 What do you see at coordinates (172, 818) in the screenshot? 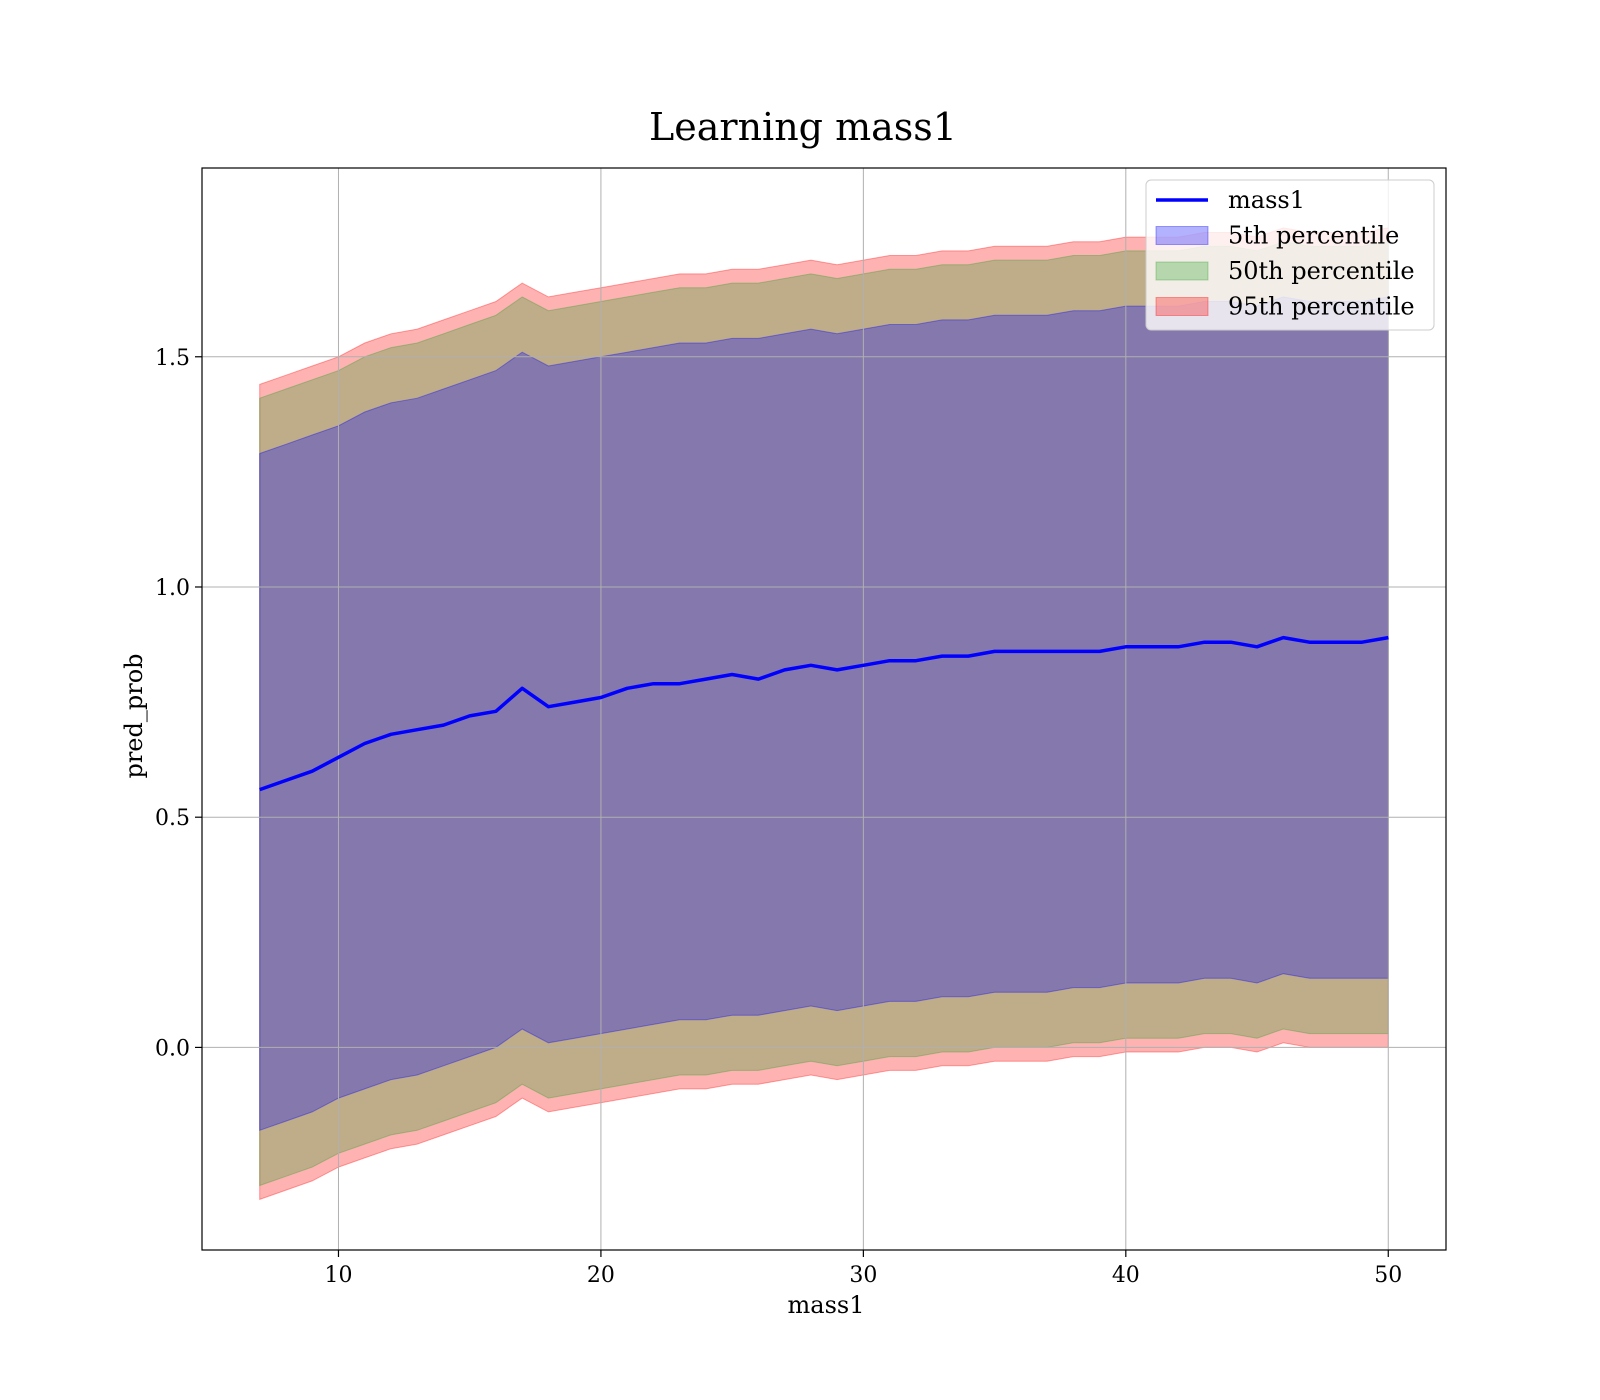
I see `y-tick-label: 0.5` at bounding box center [172, 818].